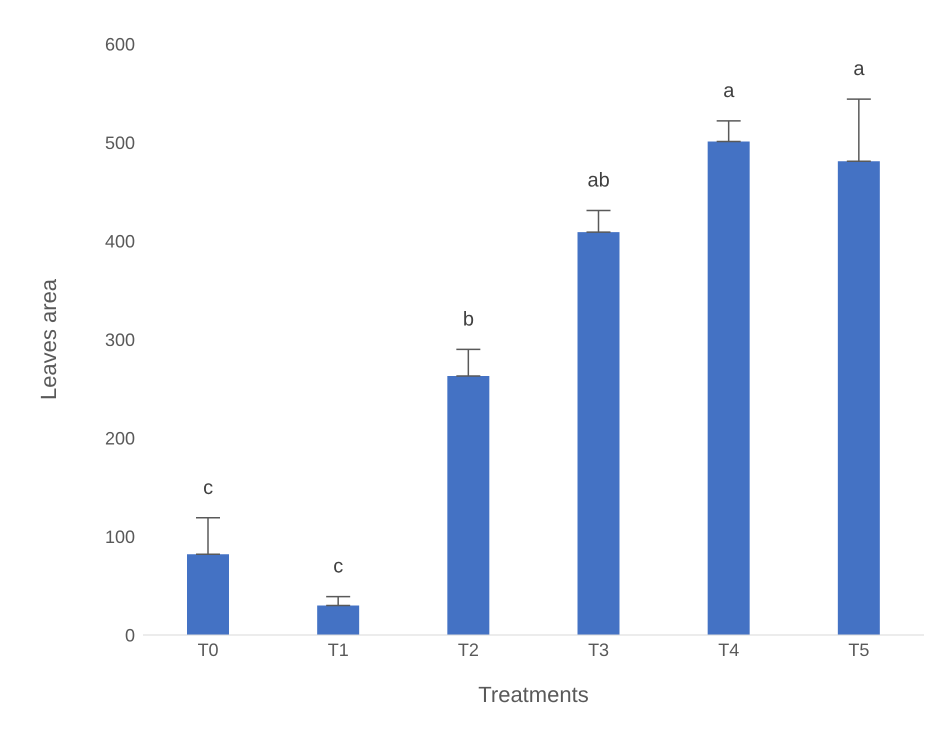  Describe the element at coordinates (119, 438) in the screenshot. I see `y-tick-label: 200` at that location.